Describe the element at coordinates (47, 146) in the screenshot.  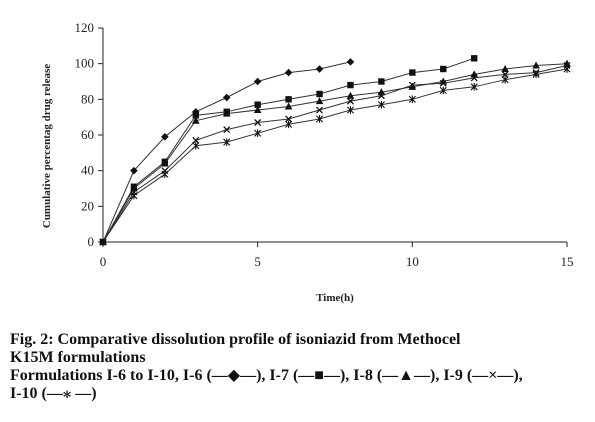
I see `y-axis-label: Cumulative percentag drug release` at that location.